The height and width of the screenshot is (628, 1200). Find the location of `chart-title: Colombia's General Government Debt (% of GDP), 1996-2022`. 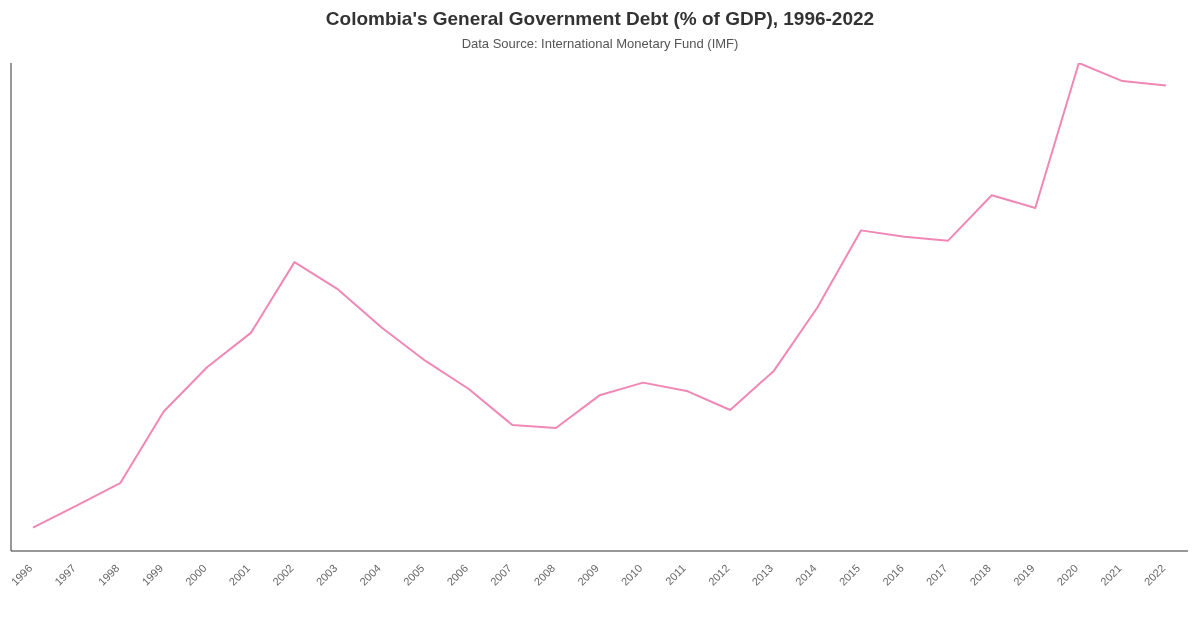

chart-title: Colombia's General Government Debt (% of GDP), 1996-2022 is located at coordinates (600, 19).